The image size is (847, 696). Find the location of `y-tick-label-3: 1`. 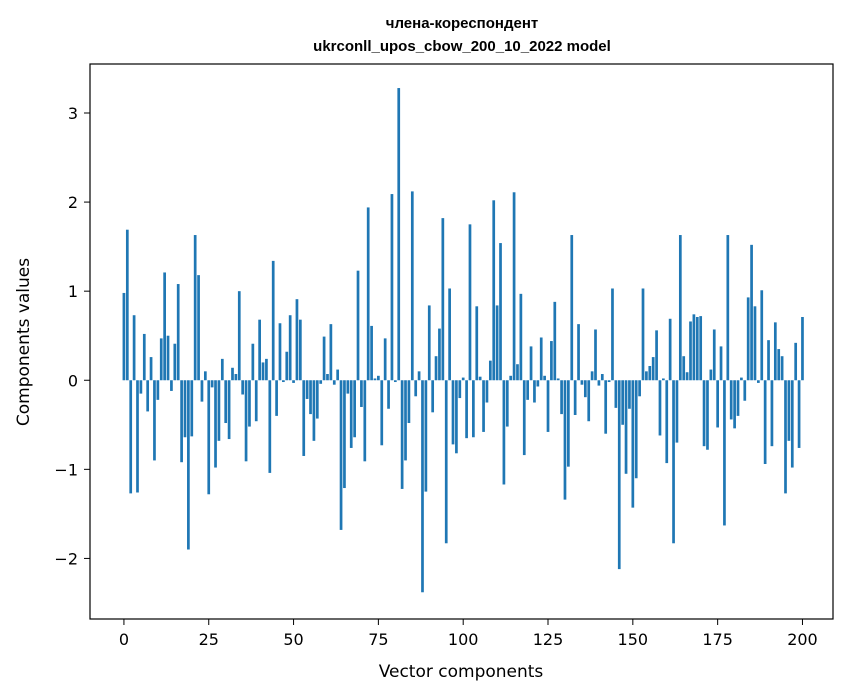

y-tick-label-3: 1 is located at coordinates (73, 291).